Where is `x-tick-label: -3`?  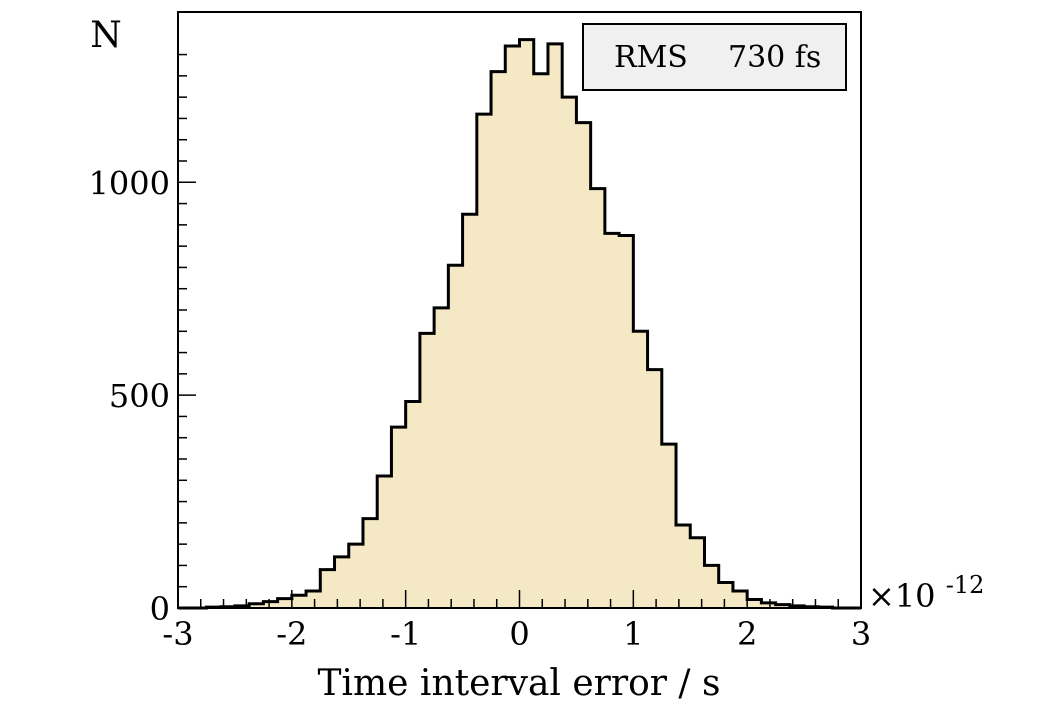 x-tick-label: -3 is located at coordinates (177, 634).